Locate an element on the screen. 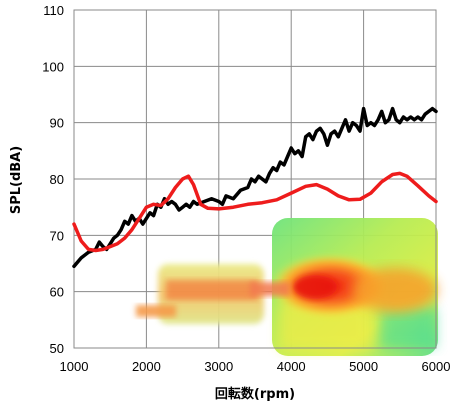 The image size is (464, 405). y-tick-label-1: 60 is located at coordinates (57, 292).